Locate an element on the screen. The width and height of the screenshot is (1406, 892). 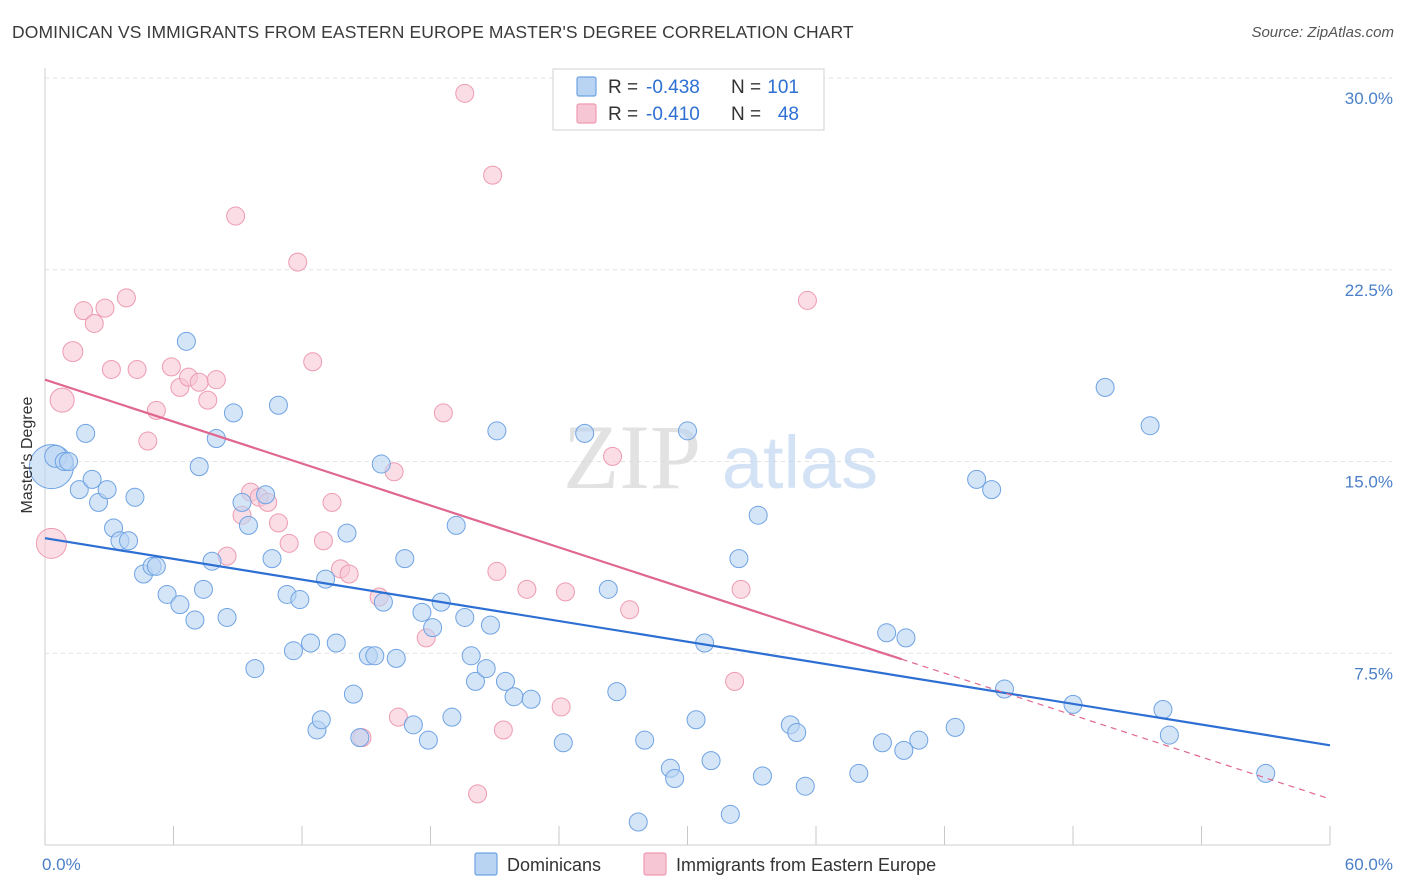
legend-r-value-1: -0.438 is located at coordinates (673, 87).